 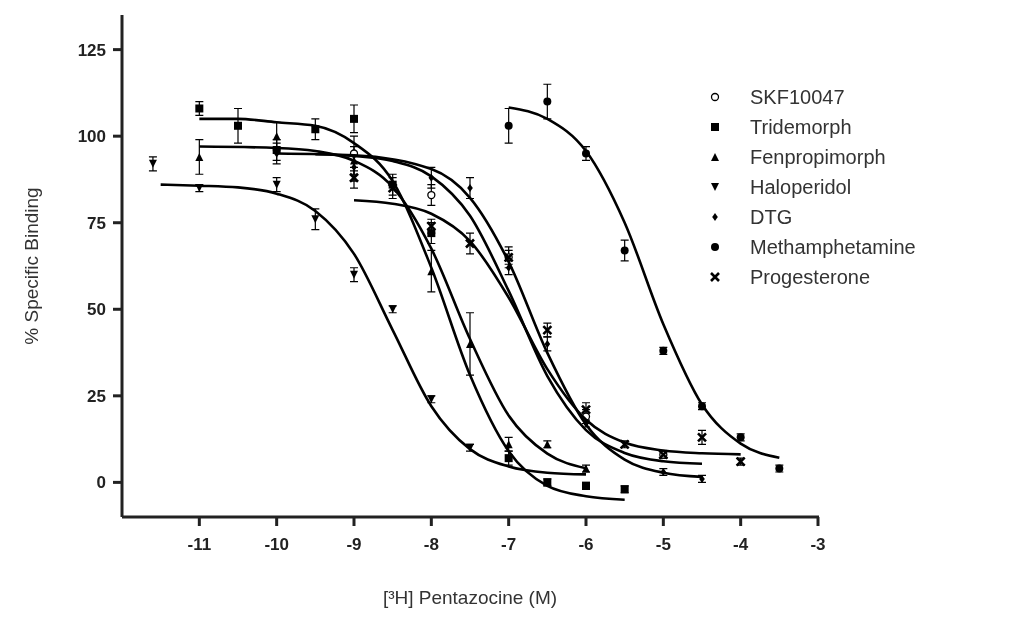 What do you see at coordinates (96, 310) in the screenshot?
I see `y-tick-label: 50` at bounding box center [96, 310].